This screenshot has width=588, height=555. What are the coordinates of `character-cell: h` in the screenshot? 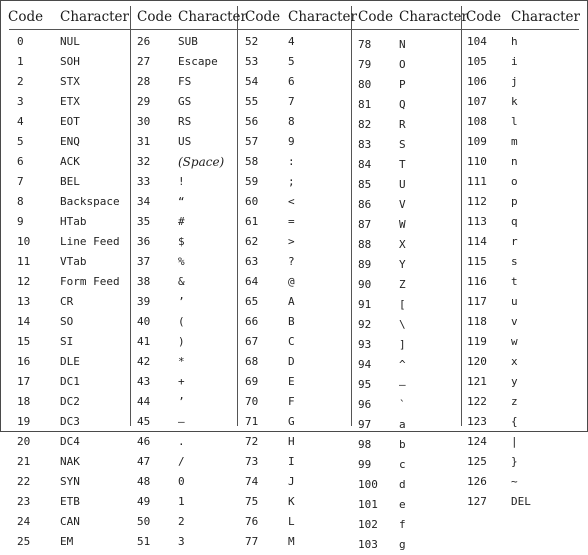 It's located at (514, 41).